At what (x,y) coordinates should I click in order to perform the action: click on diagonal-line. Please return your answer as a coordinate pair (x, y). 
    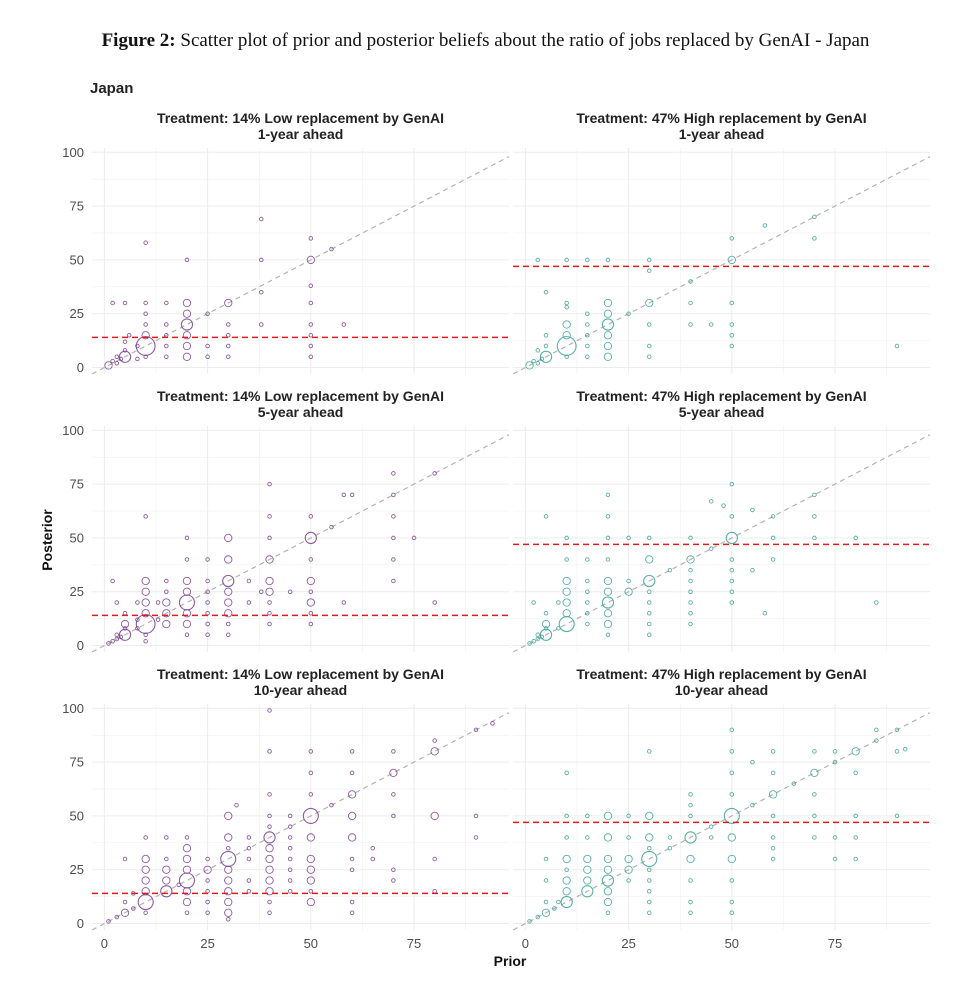
    Looking at the image, I should click on (300, 543).